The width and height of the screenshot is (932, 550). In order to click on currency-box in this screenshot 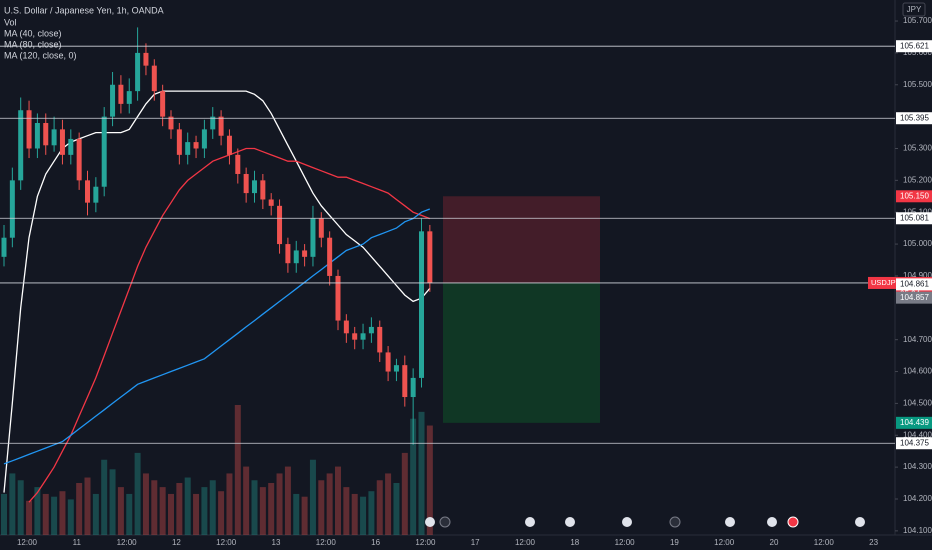, I will do `click(914, 9)`.